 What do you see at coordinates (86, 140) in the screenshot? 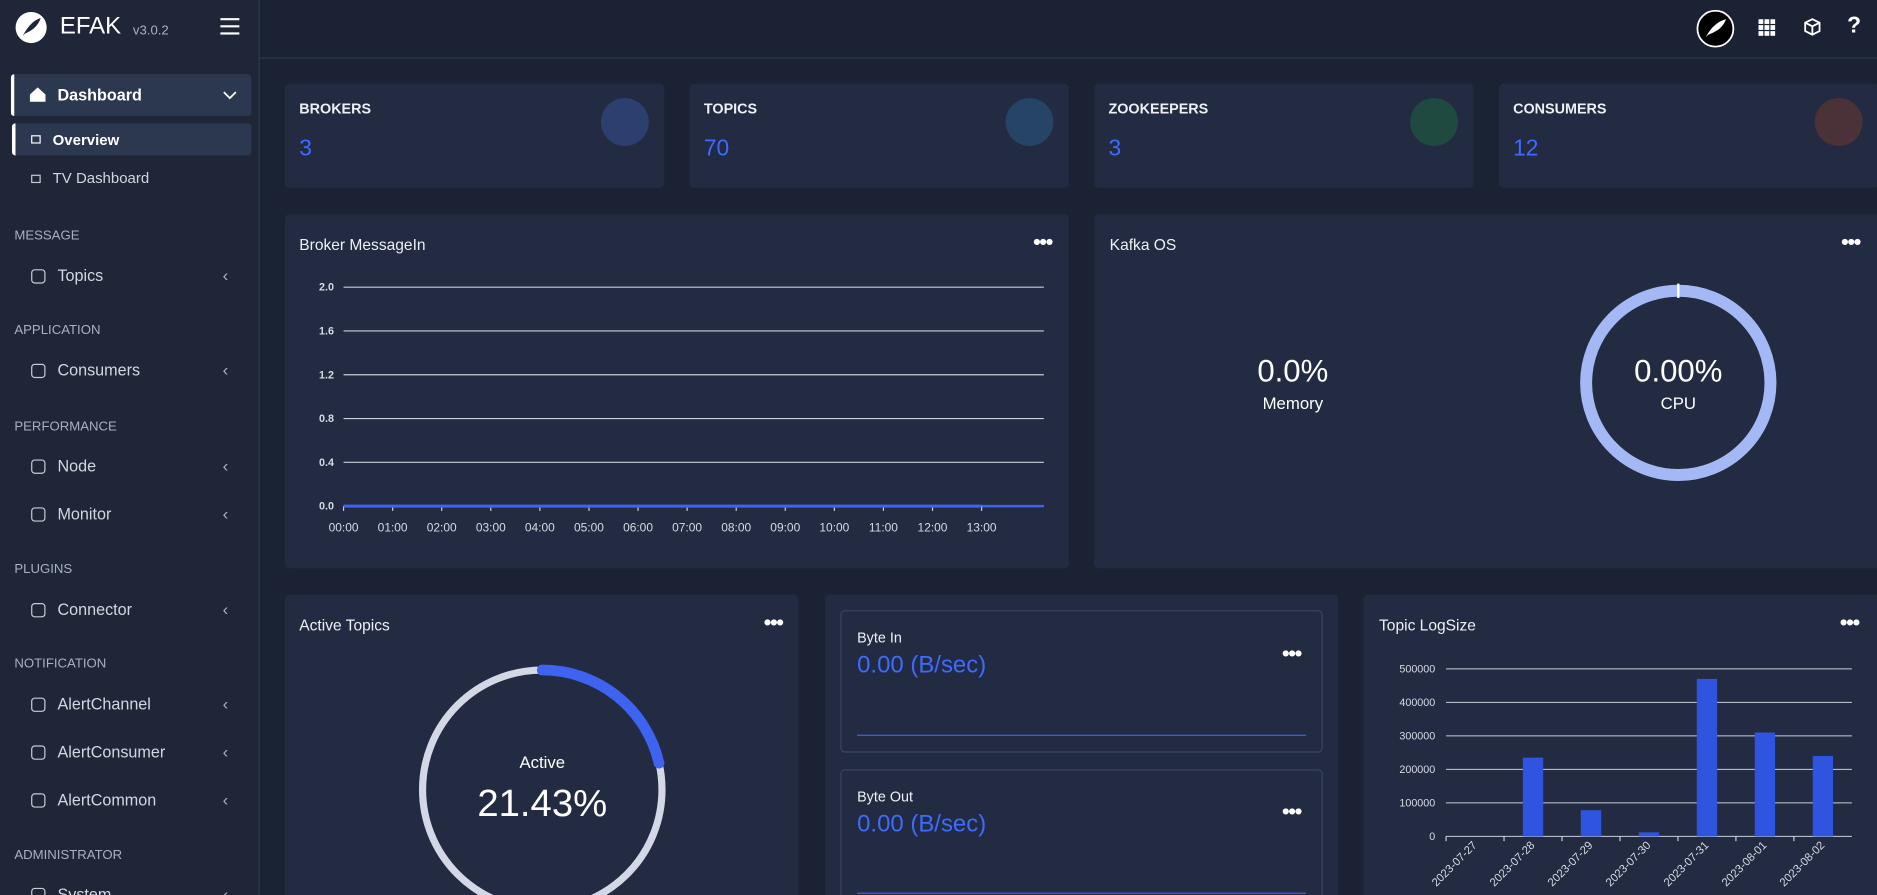
I see `menu-item: Overview` at bounding box center [86, 140].